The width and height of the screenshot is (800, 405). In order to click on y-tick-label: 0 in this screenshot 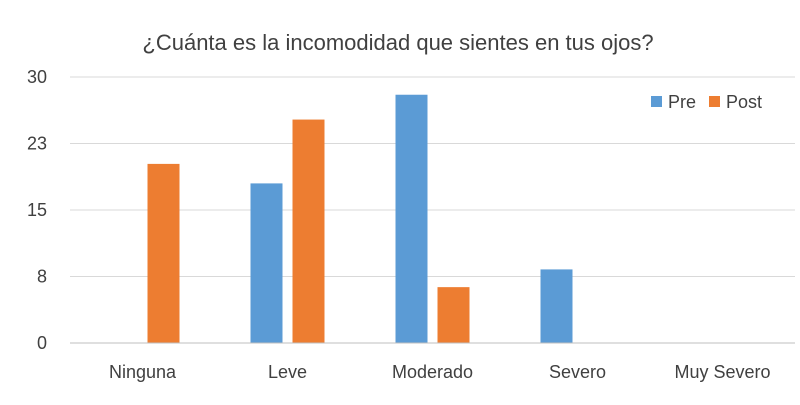, I will do `click(42, 343)`.